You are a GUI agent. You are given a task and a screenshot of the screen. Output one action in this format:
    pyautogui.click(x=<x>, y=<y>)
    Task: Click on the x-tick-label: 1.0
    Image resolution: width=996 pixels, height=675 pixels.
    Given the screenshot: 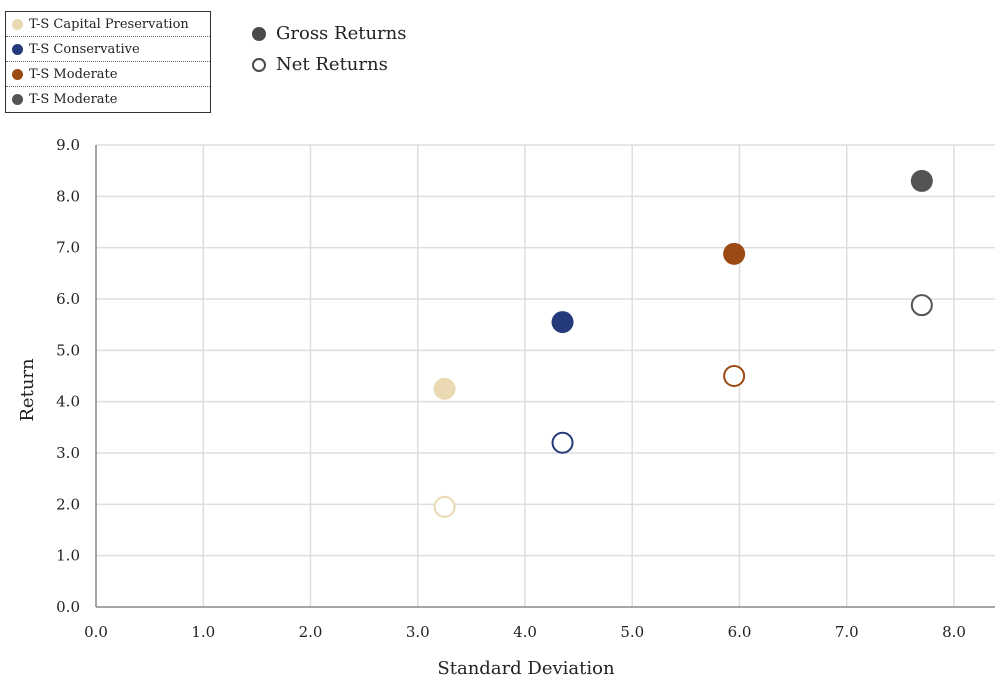 What is the action you would take?
    pyautogui.click(x=203, y=632)
    